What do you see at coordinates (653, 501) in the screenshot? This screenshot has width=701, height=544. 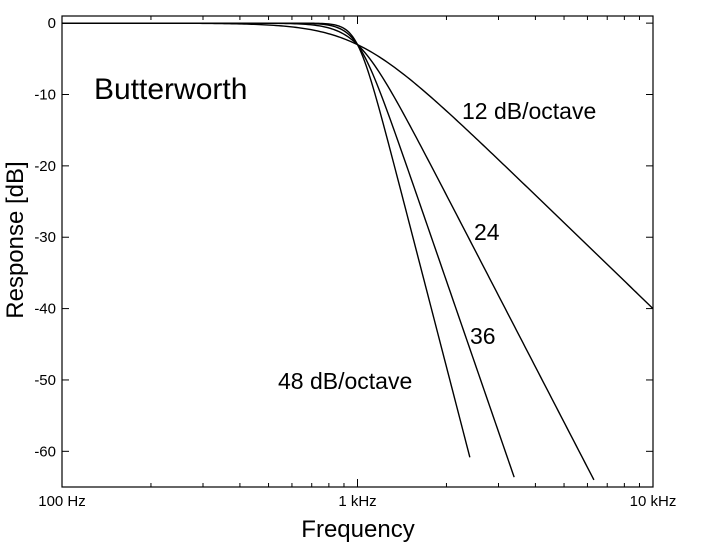 I see `x-tick-label: 10 kHz` at bounding box center [653, 501].